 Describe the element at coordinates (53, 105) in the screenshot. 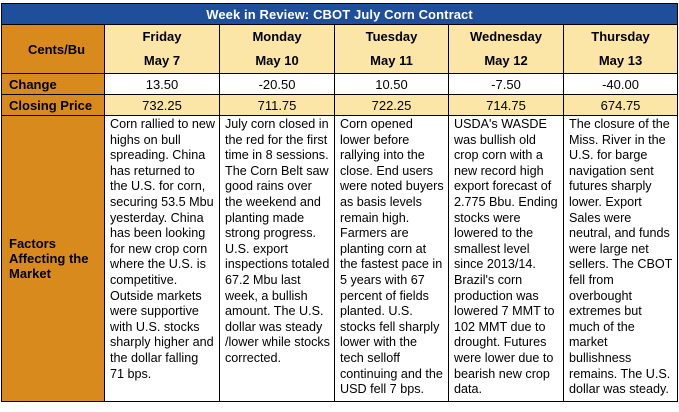

I see `closing-price-label: Closing Price` at that location.